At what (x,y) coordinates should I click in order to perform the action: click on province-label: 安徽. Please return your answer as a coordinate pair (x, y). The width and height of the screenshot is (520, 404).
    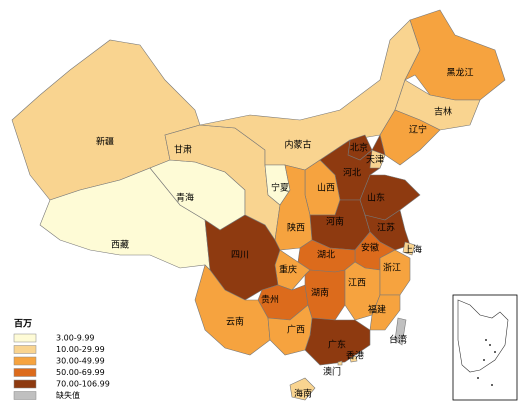
    Looking at the image, I should click on (370, 248).